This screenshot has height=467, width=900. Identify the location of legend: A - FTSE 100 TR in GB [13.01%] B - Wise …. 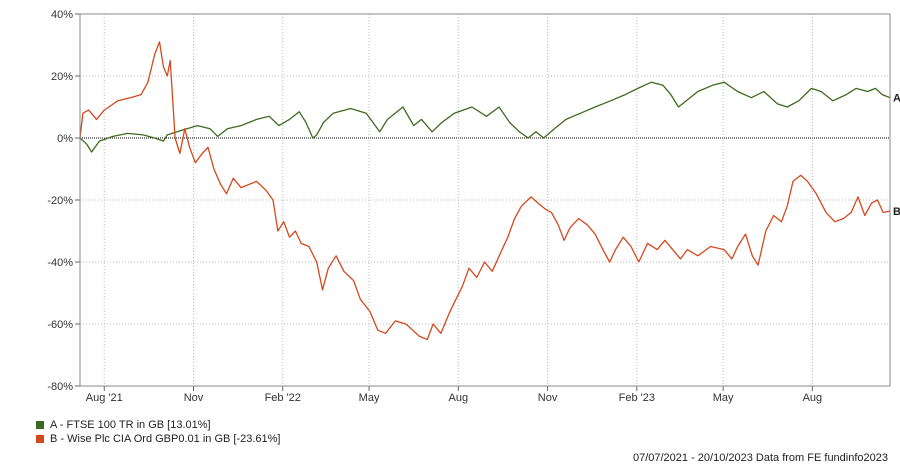
(158, 432).